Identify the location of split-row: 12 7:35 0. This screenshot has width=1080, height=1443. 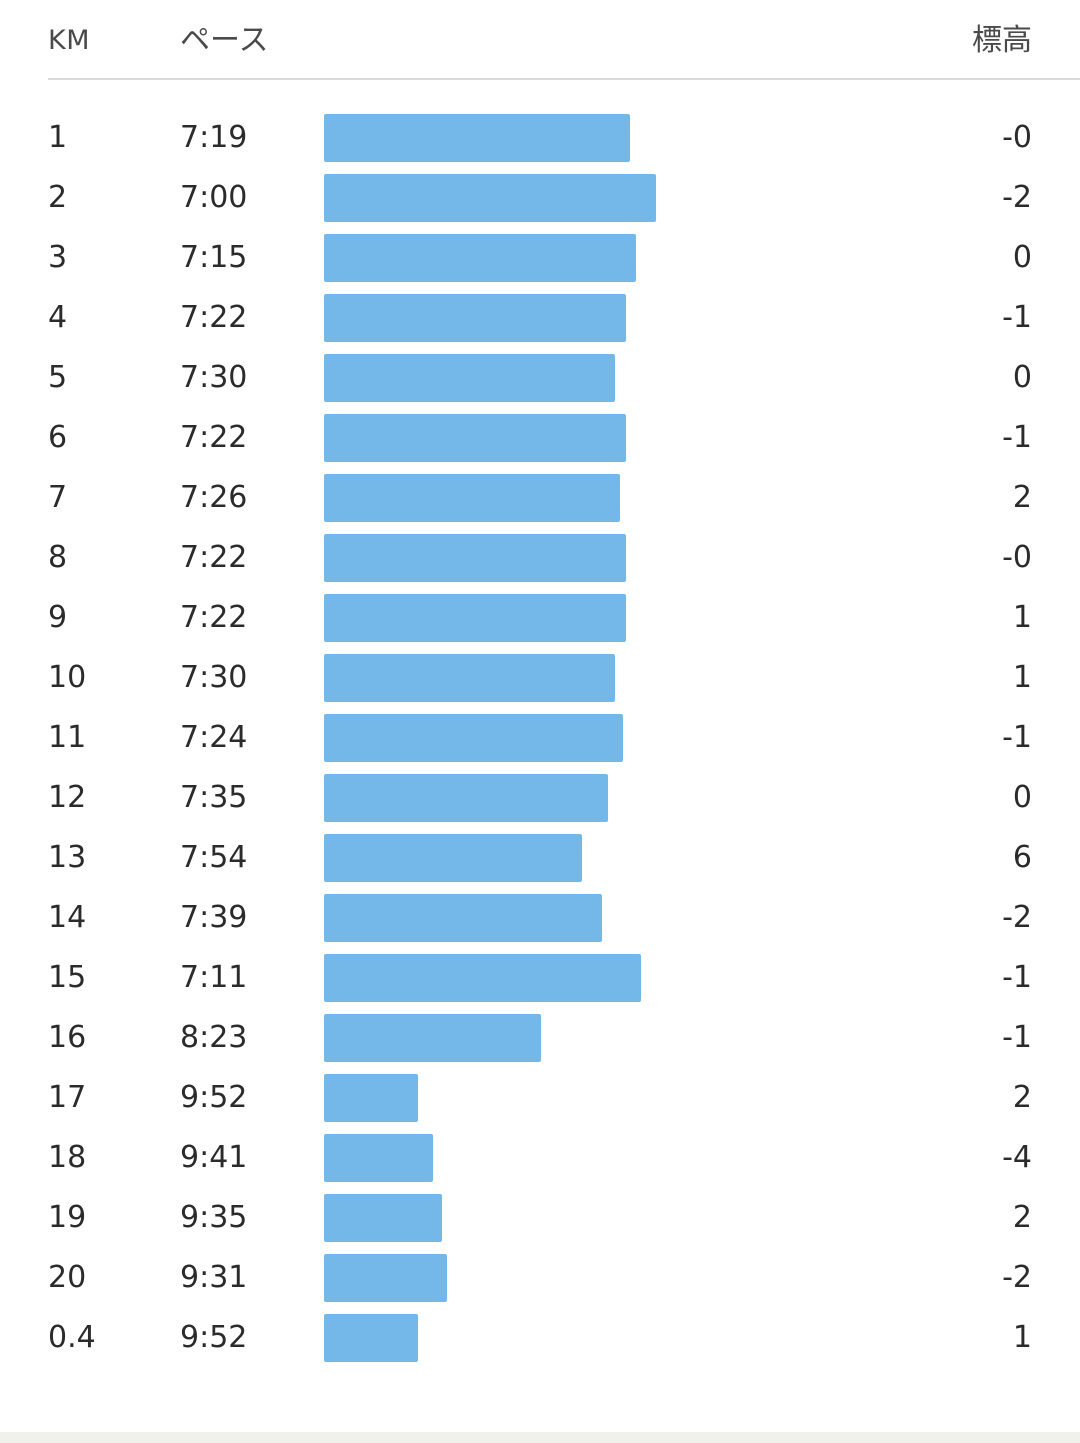
(540, 798).